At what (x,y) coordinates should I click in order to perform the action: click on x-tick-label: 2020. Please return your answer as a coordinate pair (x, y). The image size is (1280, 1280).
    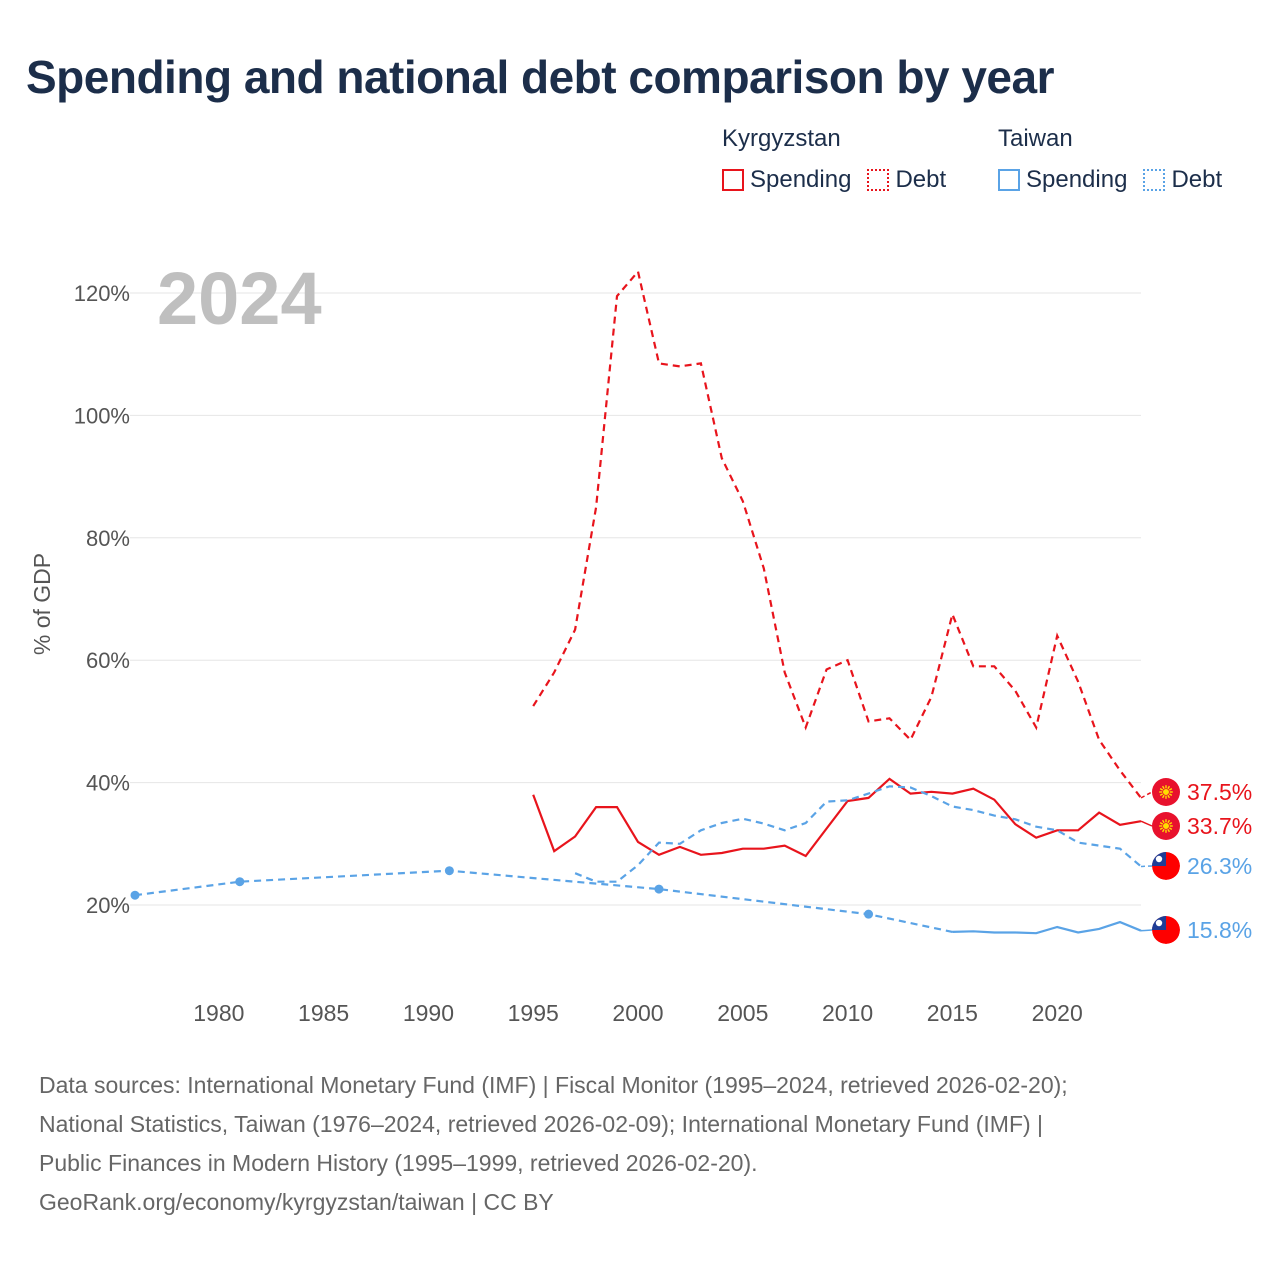
    Looking at the image, I should click on (1057, 1013).